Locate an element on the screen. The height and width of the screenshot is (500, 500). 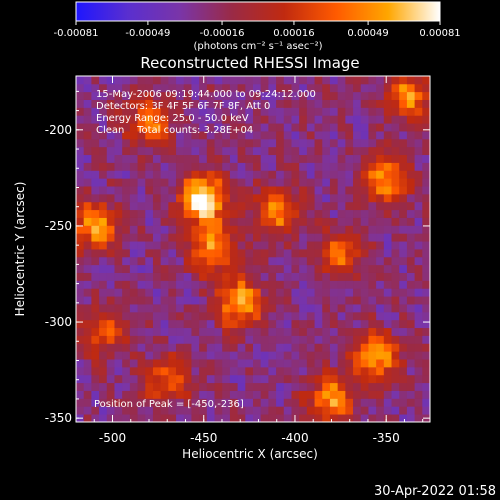
colorbar-units-label: (photons cm⁻² s⁻¹ asec⁻²) is located at coordinates (257, 46).